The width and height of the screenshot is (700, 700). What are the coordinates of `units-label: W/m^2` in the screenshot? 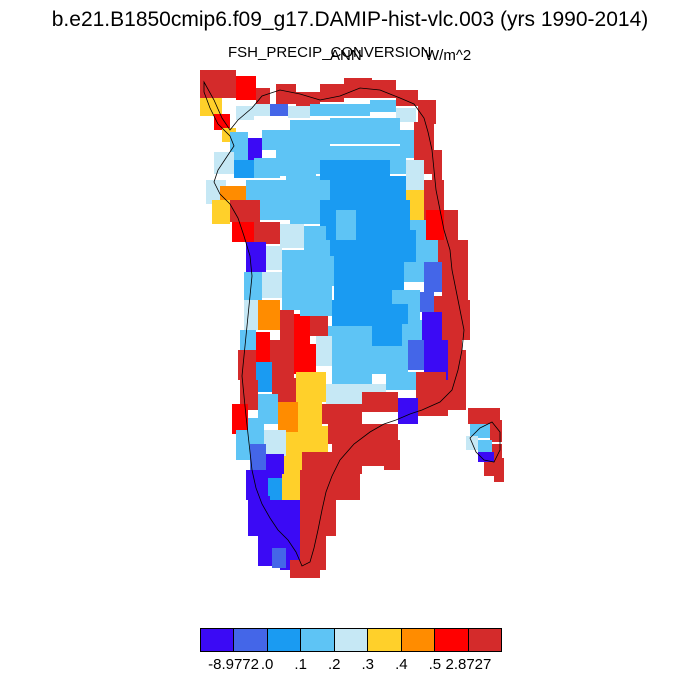 It's located at (448, 55).